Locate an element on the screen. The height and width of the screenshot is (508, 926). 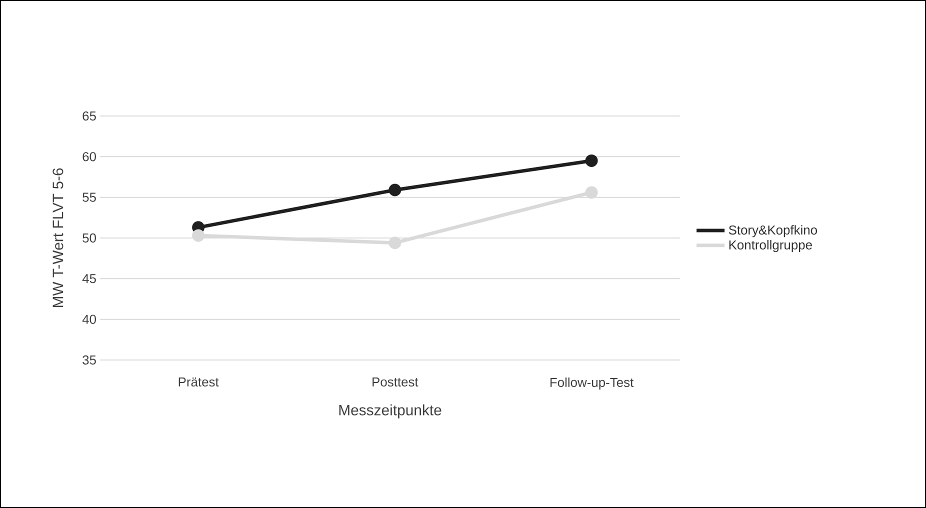
y-tick-label: 50 is located at coordinates (89, 238).